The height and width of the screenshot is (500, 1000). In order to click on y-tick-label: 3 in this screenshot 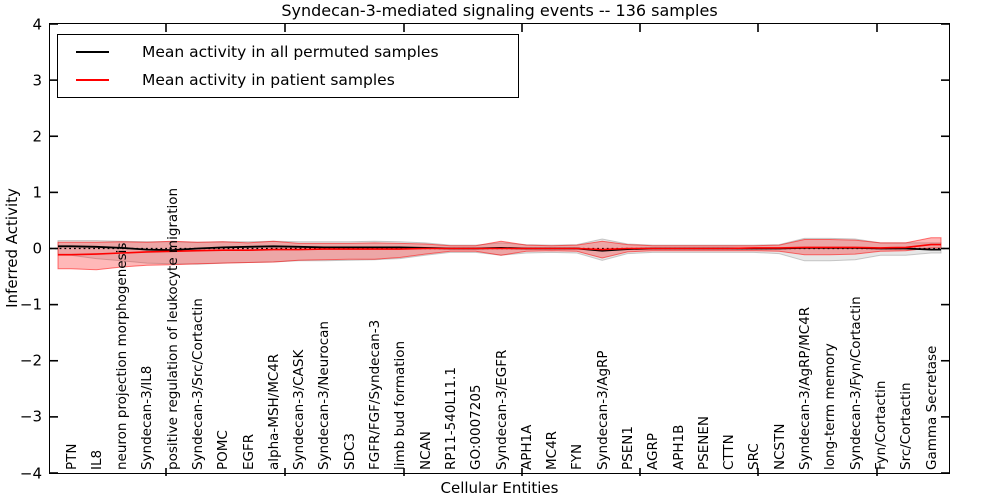, I will do `click(37, 80)`.